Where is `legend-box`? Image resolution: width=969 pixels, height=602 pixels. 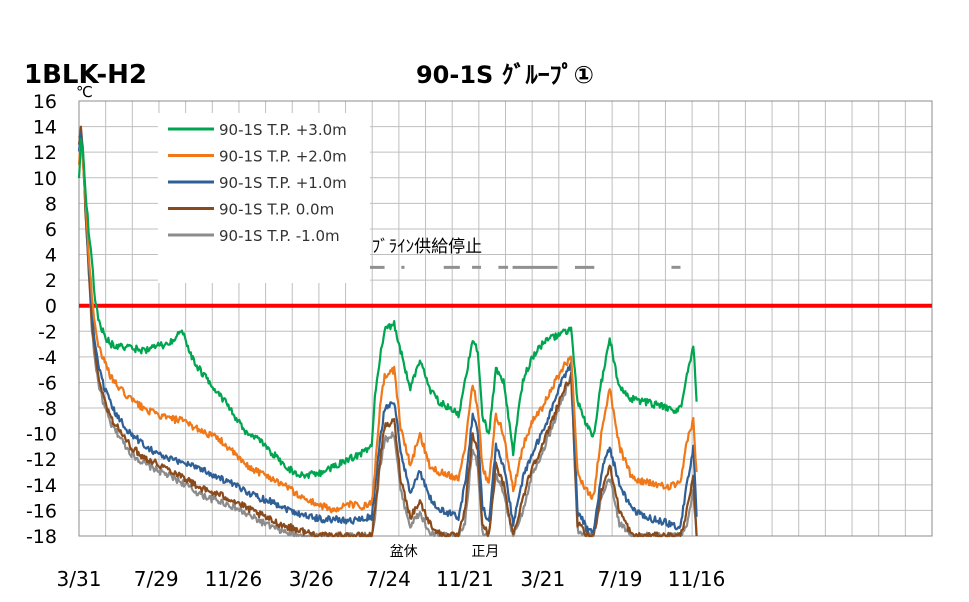 legend-box is located at coordinates (264, 198).